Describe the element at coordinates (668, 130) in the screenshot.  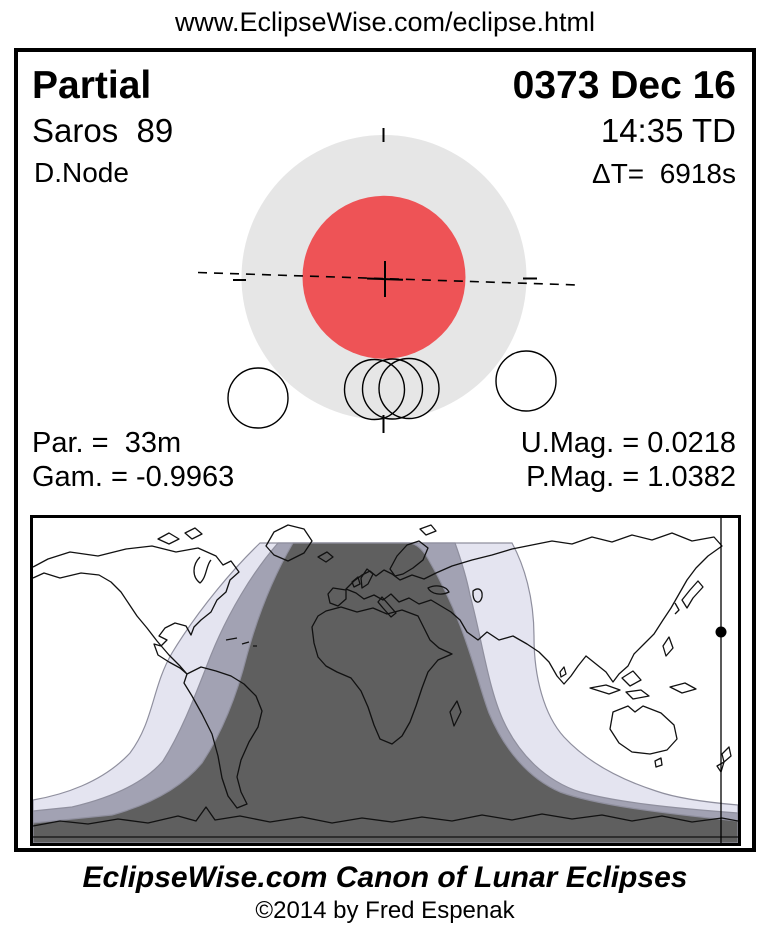
I see `eclipse-time-label: 14:35 TD` at that location.